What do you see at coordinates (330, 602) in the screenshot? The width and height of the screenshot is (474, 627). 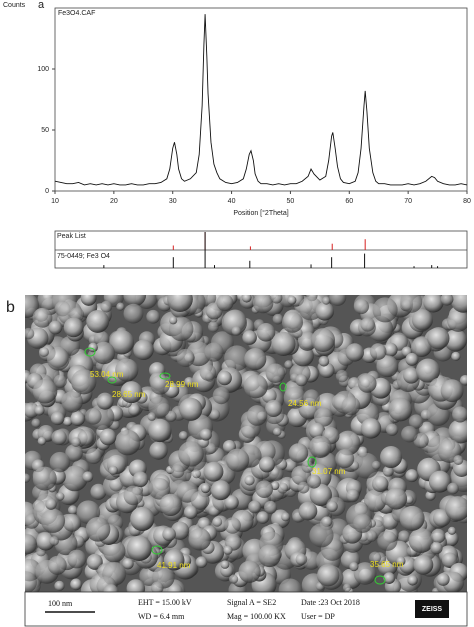 I see `info-text: Date :23 Oct 2018` at bounding box center [330, 602].